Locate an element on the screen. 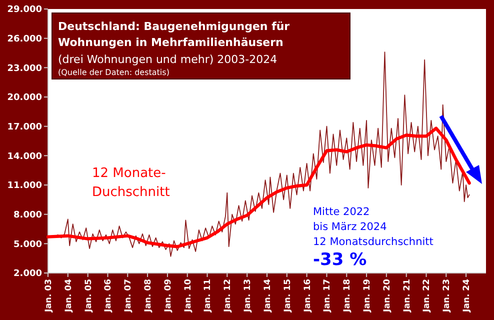 This screenshot has width=494, height=320. annotation: Mitte 2022 is located at coordinates (341, 212).